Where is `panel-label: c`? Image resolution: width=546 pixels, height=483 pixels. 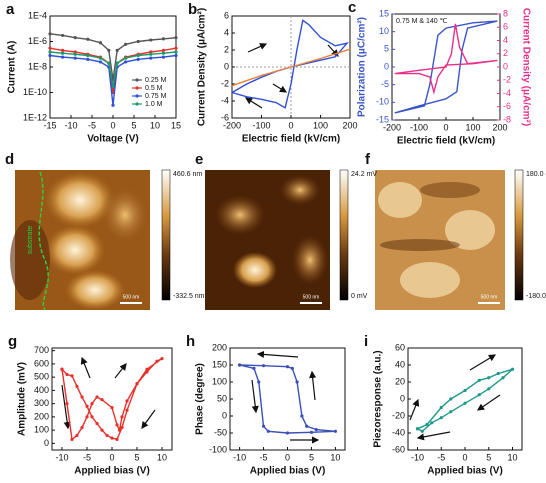 panel-label: c is located at coordinates (352, 8).